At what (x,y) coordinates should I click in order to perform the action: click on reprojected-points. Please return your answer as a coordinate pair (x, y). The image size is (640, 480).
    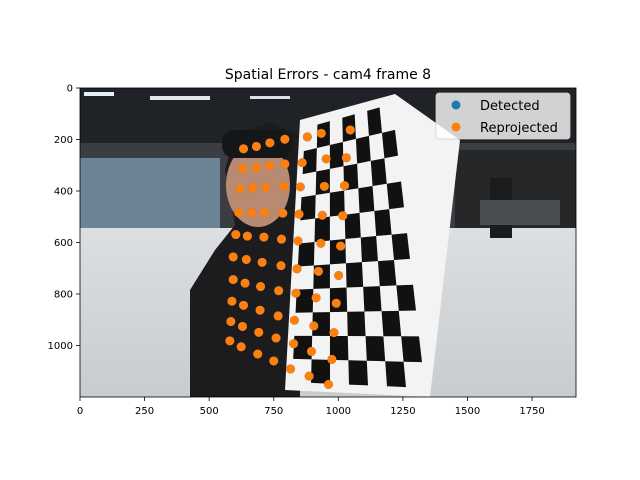
    Looking at the image, I should click on (290, 257).